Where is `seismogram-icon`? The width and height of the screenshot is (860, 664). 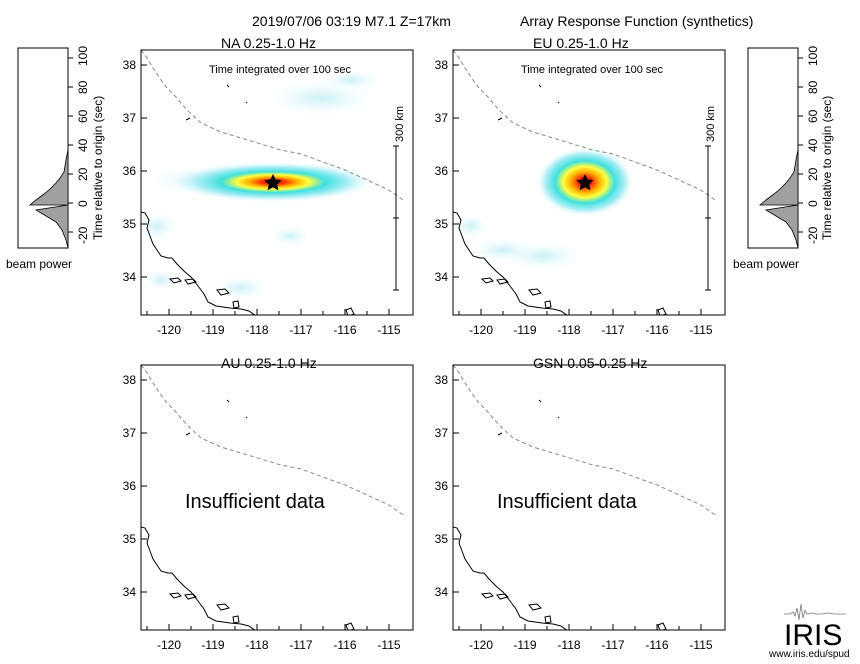 seismogram-icon is located at coordinates (815, 612).